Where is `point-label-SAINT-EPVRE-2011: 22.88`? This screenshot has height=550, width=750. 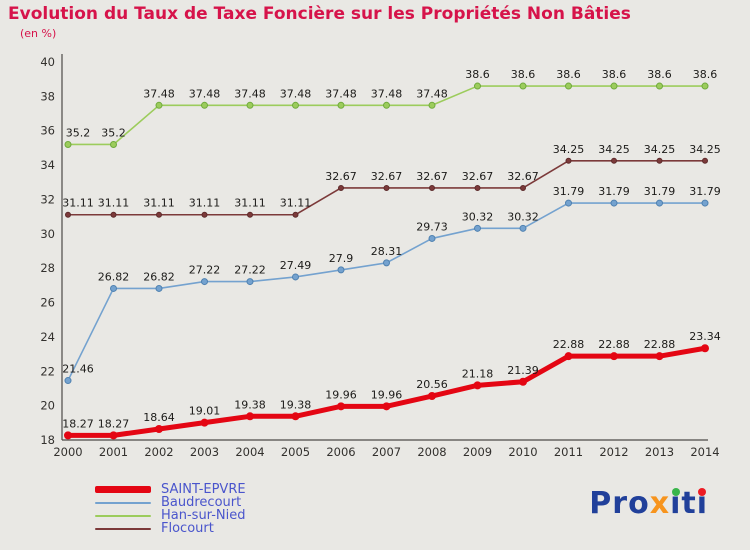
point-label-SAINT-EPVRE-2011: 22.88 is located at coordinates (569, 344).